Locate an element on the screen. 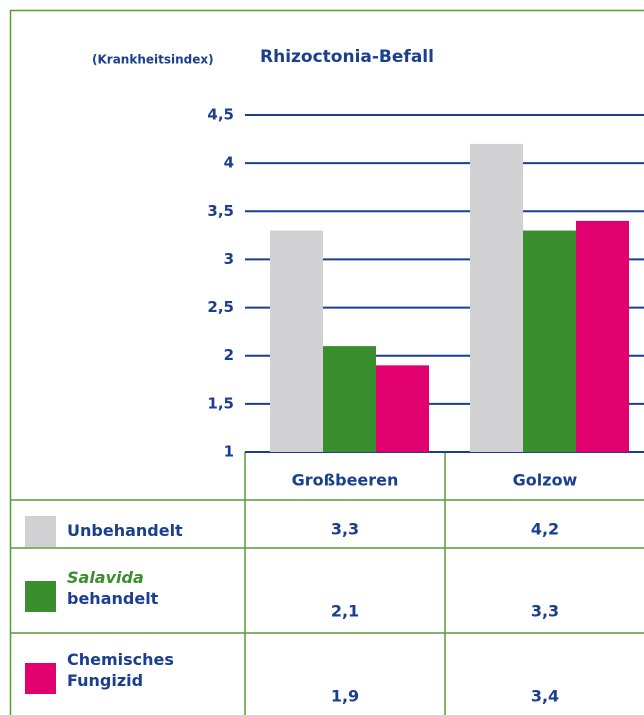  data-label: 2,1 is located at coordinates (345, 611).